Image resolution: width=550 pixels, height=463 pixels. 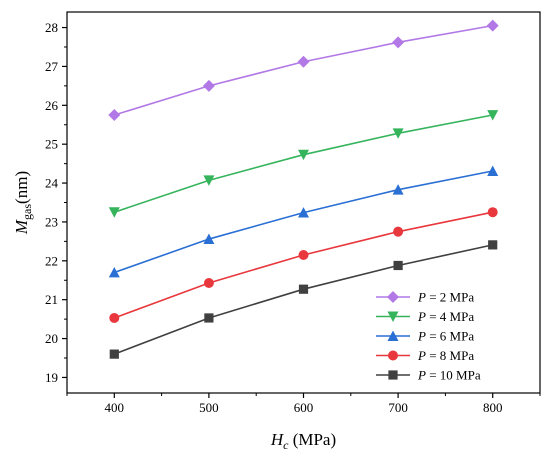 What do you see at coordinates (398, 407) in the screenshot?
I see `x-tick-label: 700` at bounding box center [398, 407].